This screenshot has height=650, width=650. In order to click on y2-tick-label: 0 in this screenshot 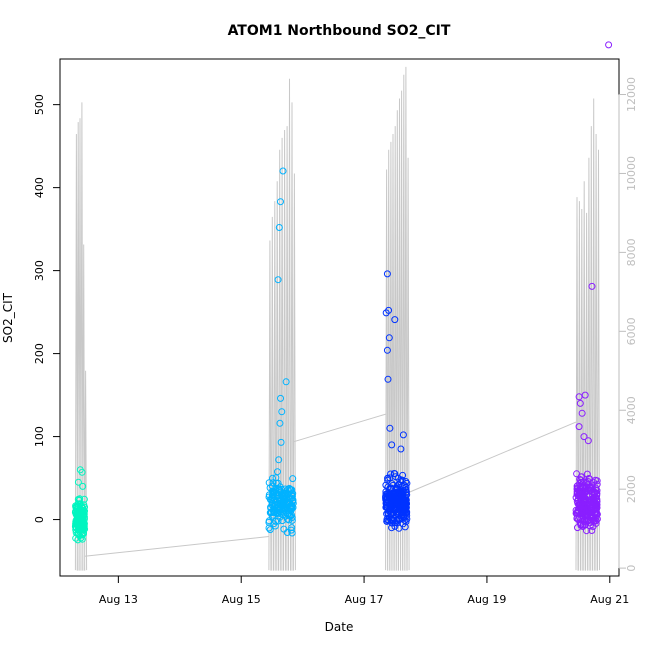, I will do `click(631, 568)`.